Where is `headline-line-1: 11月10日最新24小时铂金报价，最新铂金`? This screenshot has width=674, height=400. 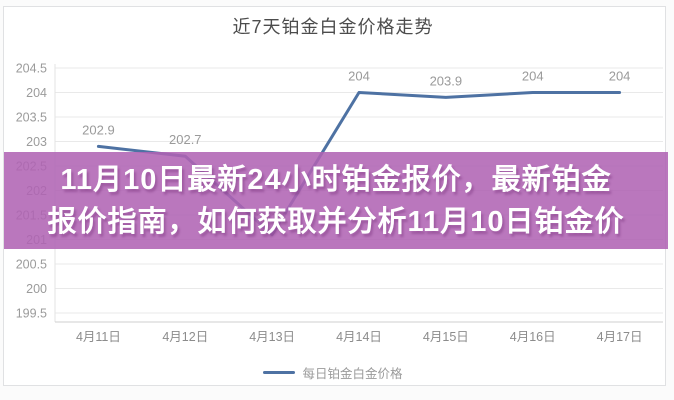
headline-line-1: 11月10日最新24小时铂金报价，最新铂金 is located at coordinates (336, 179).